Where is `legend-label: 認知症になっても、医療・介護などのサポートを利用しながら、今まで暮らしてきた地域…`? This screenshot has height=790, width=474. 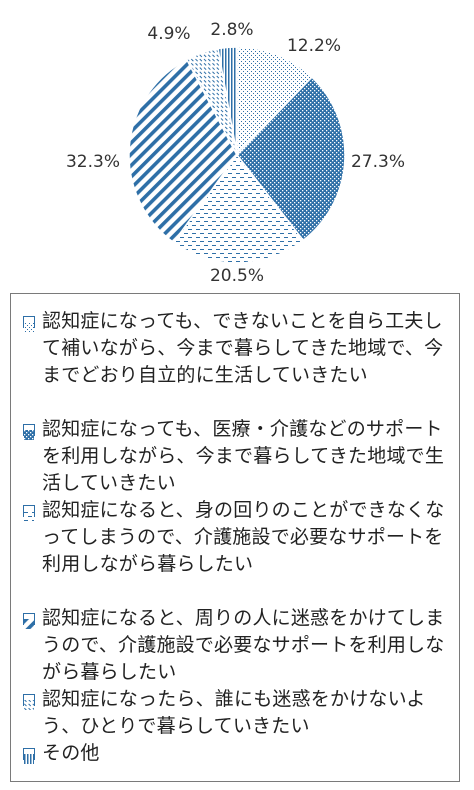
legend-label: 認知症になっても、医療・介護などのサポートを利用しながら、今まで暮らしてきた地域… is located at coordinates (243, 456).